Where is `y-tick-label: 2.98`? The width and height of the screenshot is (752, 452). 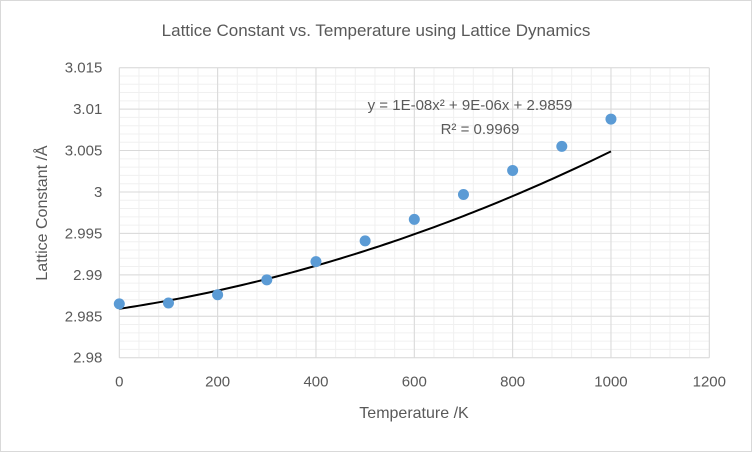
y-tick-label: 2.98 is located at coordinates (87, 358).